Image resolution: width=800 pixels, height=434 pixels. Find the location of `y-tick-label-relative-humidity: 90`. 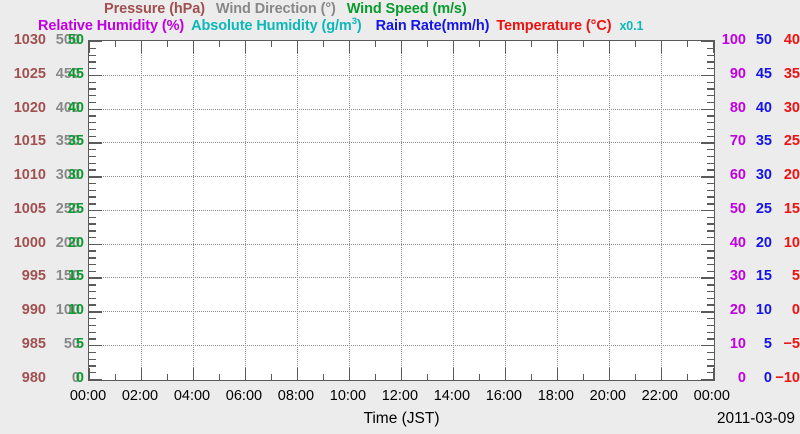

y-tick-label-relative-humidity: 90 is located at coordinates (737, 73).